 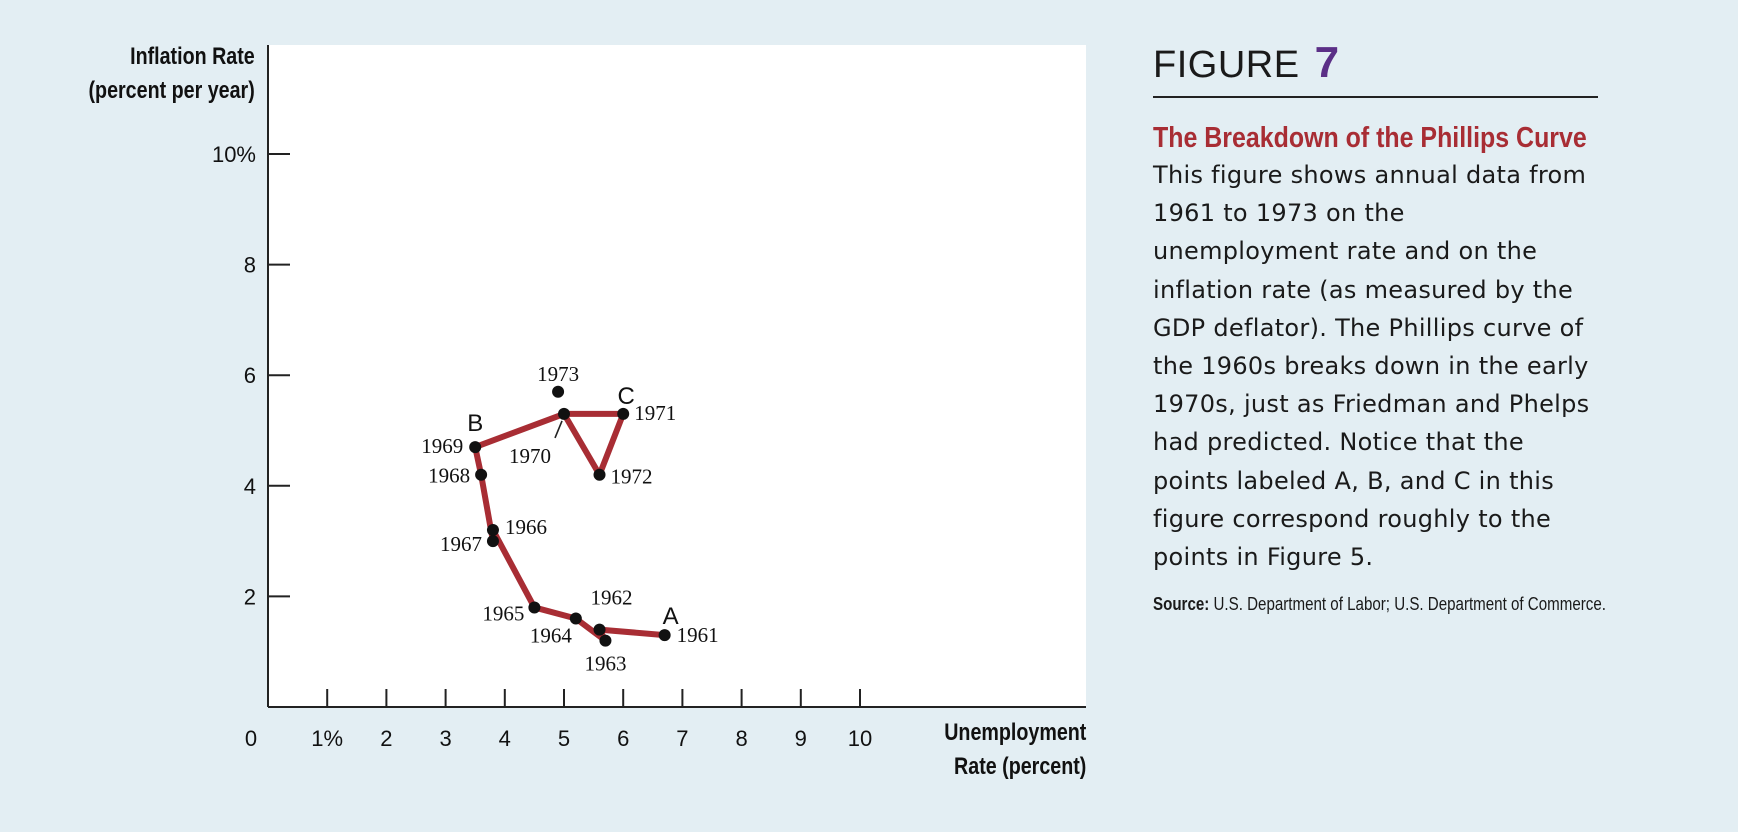 What do you see at coordinates (860, 738) in the screenshot?
I see `x-tick-label-10: 10` at bounding box center [860, 738].